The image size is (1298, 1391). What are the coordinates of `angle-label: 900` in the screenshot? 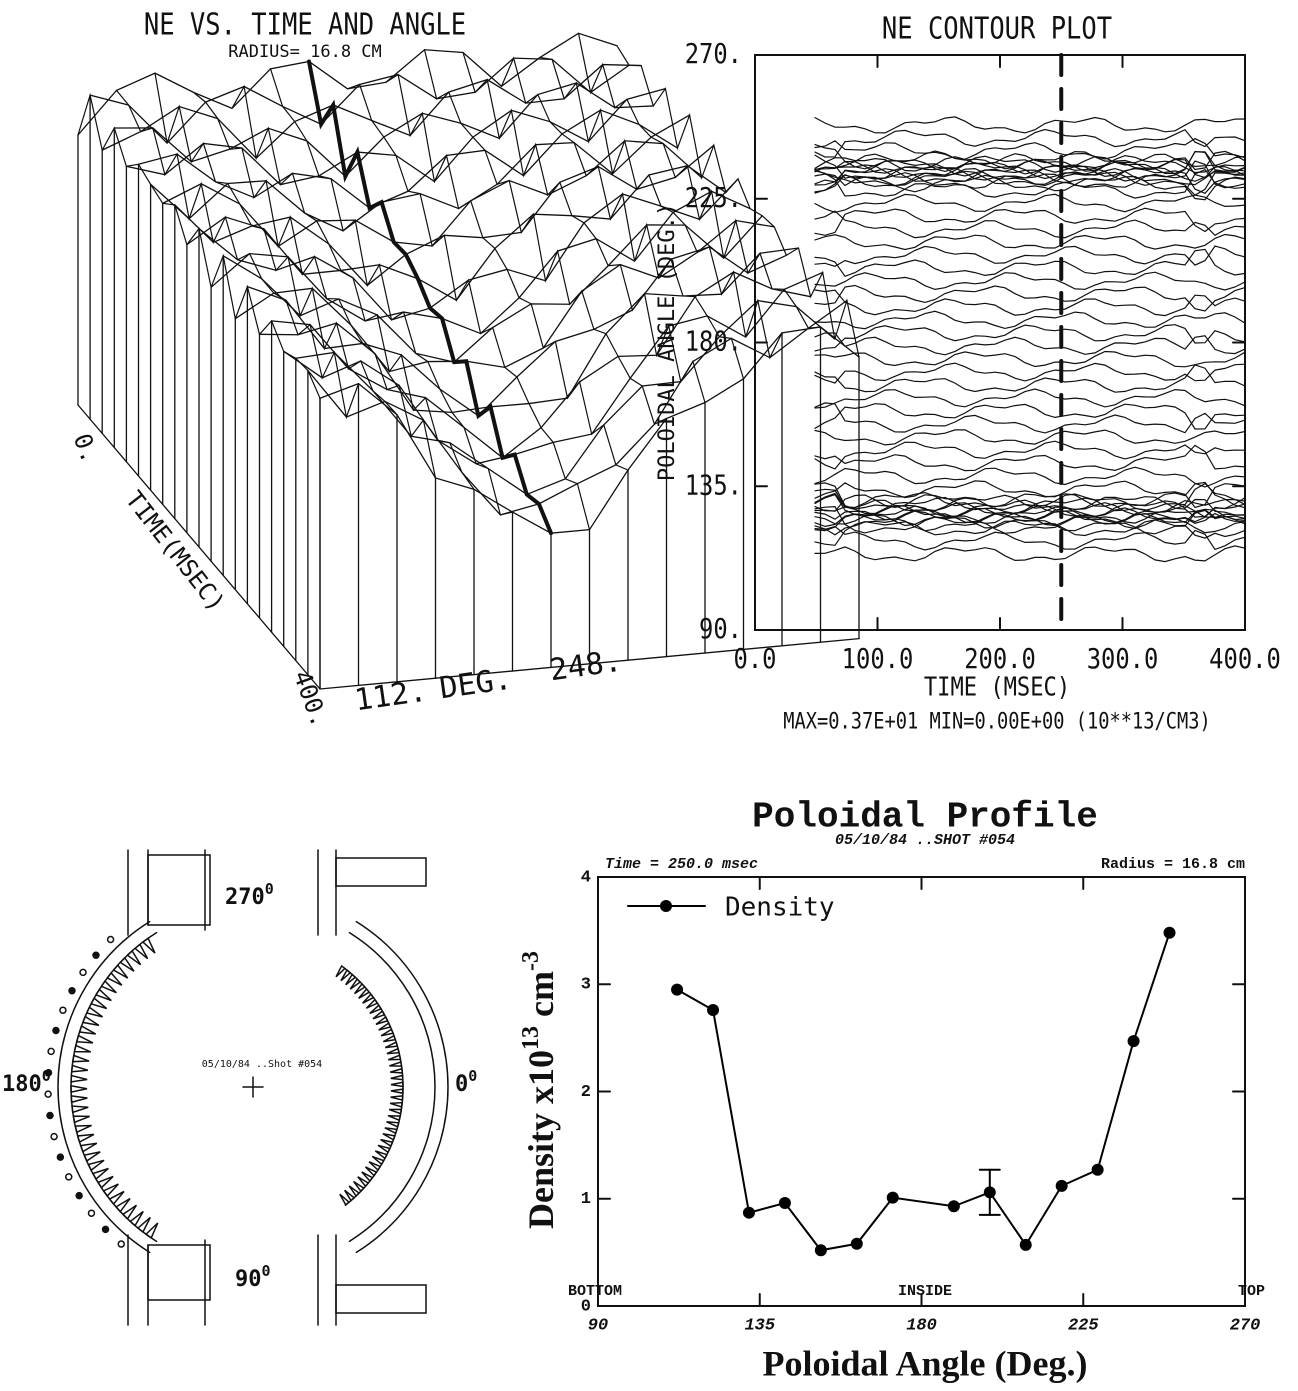 It's located at (253, 1277).